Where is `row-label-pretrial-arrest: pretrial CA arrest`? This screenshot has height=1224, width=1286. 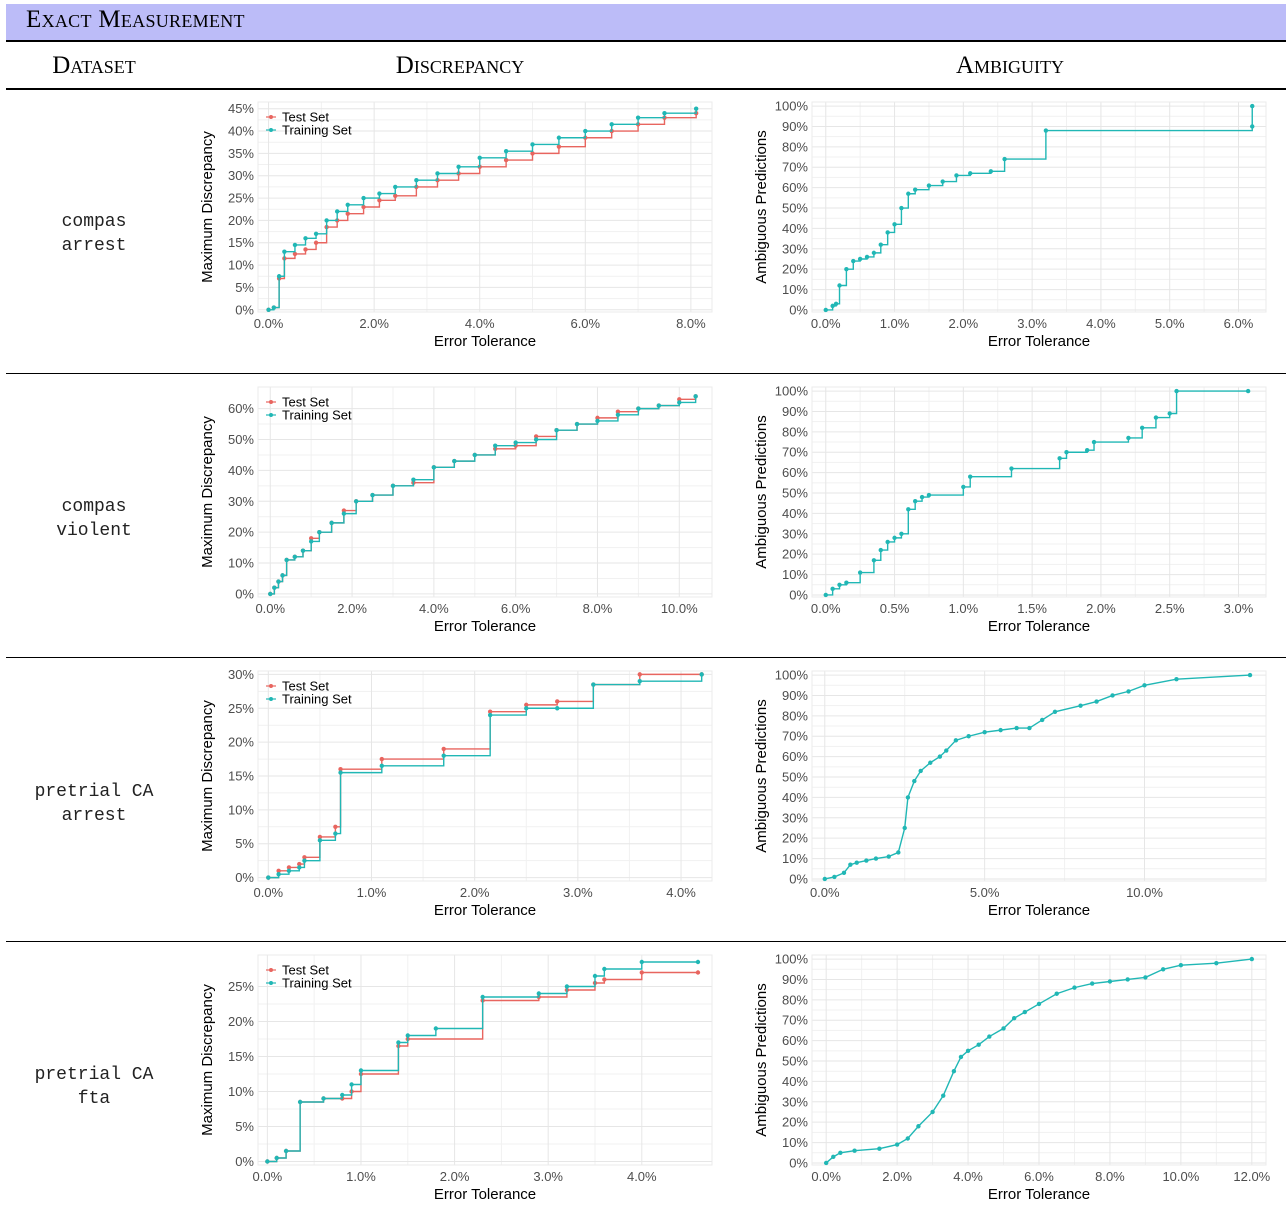 row-label-pretrial-arrest: pretrial CA arrest is located at coordinates (94, 804).